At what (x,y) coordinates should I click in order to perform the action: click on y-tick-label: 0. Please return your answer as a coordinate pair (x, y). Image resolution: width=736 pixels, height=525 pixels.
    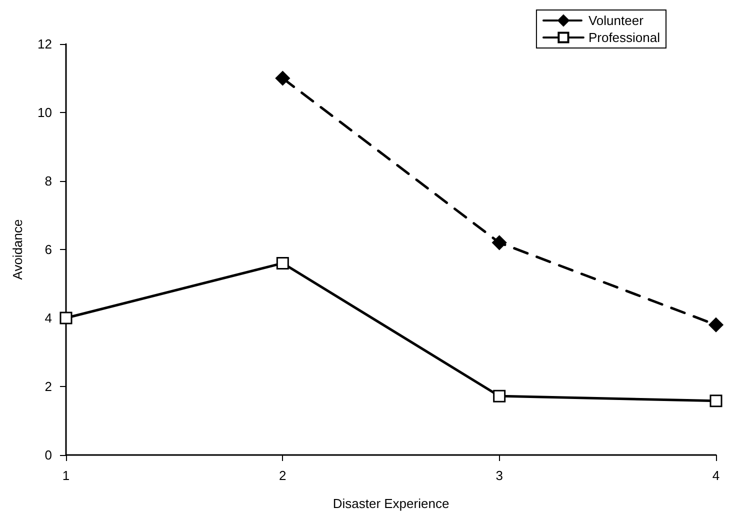
    Looking at the image, I should click on (48, 455).